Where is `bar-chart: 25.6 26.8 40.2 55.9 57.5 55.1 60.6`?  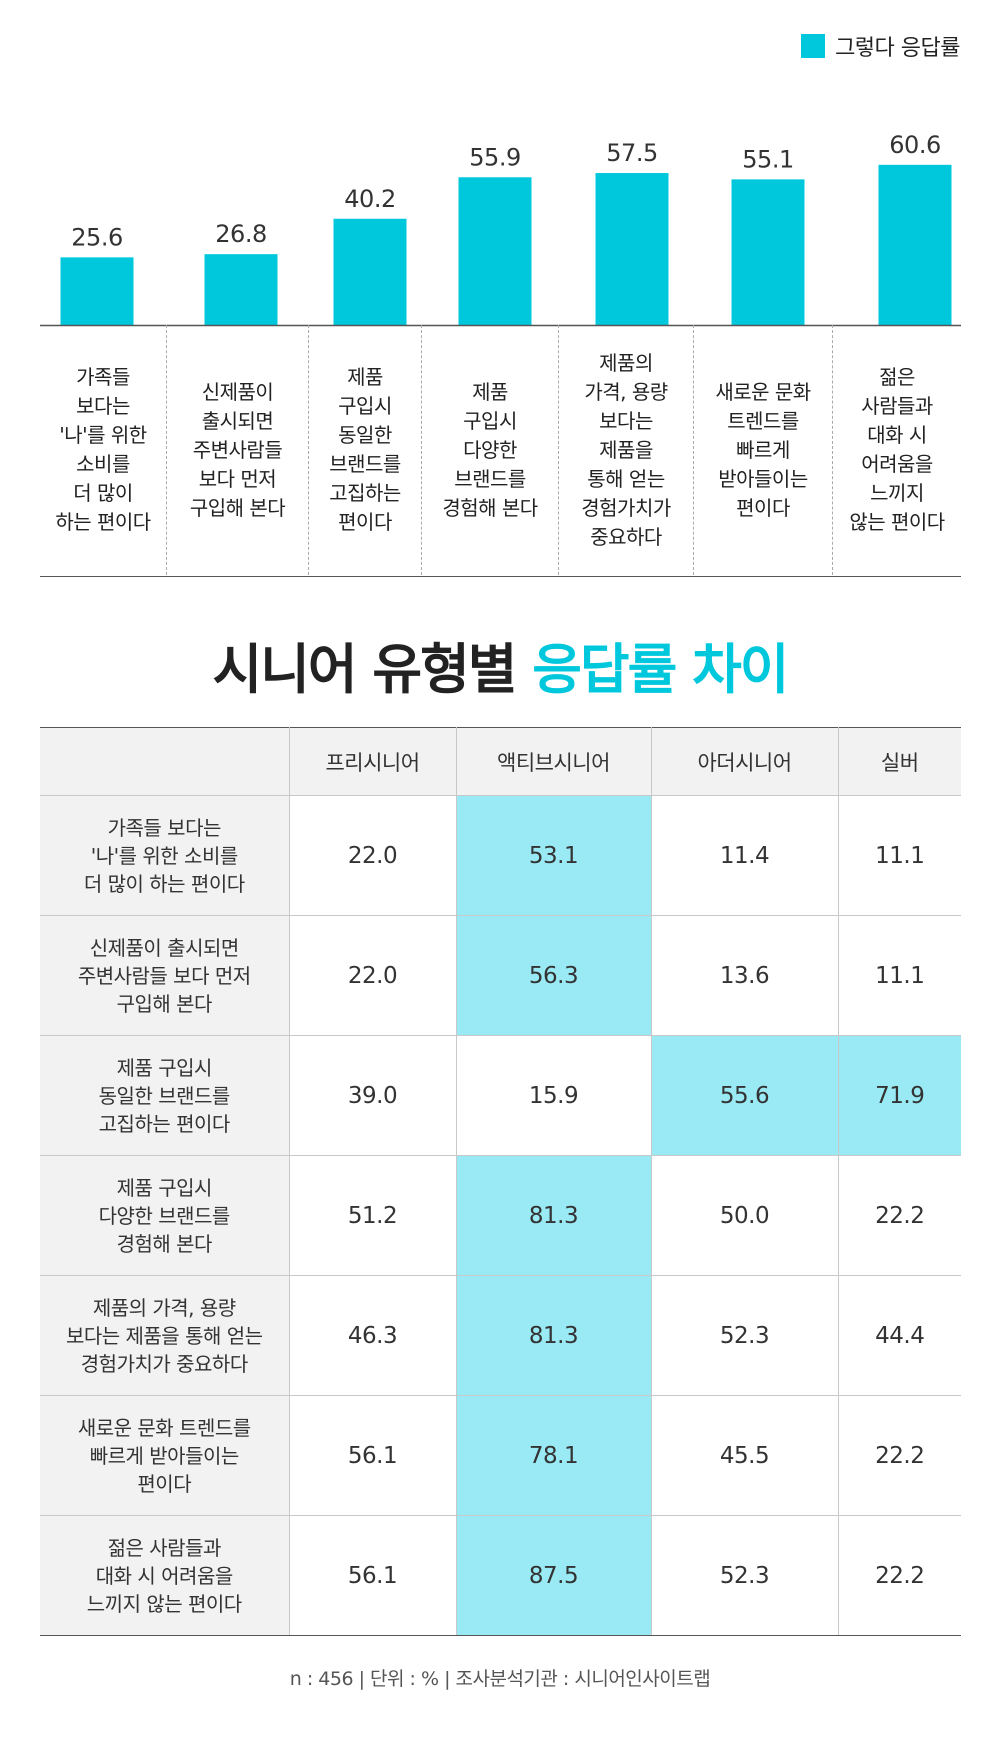 bar-chart: 25.6 26.8 40.2 55.9 57.5 55.1 60.6 is located at coordinates (500, 229).